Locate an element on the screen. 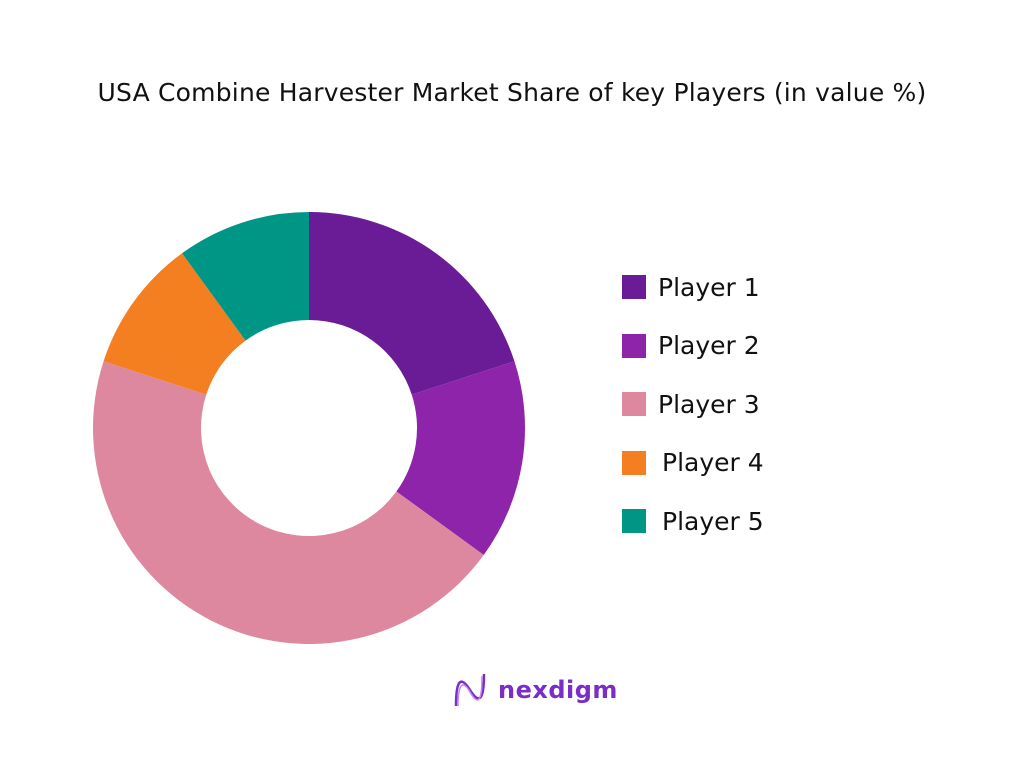 The width and height of the screenshot is (1024, 768). legend-item-player-5: Player 5 is located at coordinates (693, 521).